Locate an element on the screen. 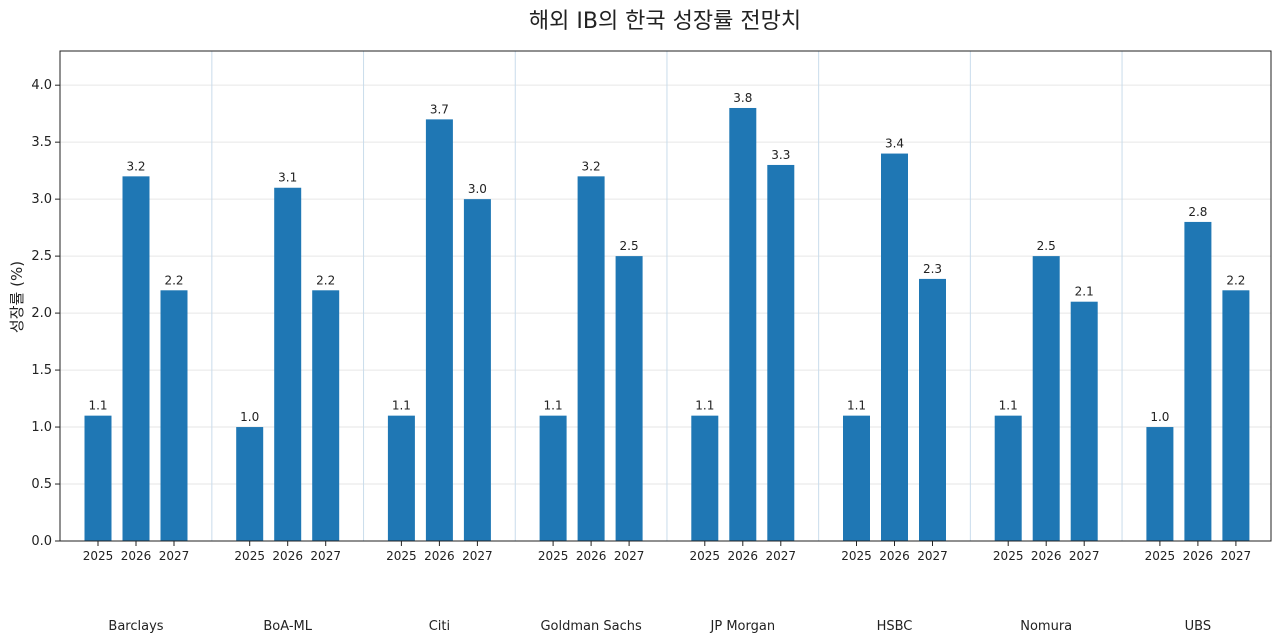  y-tick-label: 0.0 is located at coordinates (41, 541).